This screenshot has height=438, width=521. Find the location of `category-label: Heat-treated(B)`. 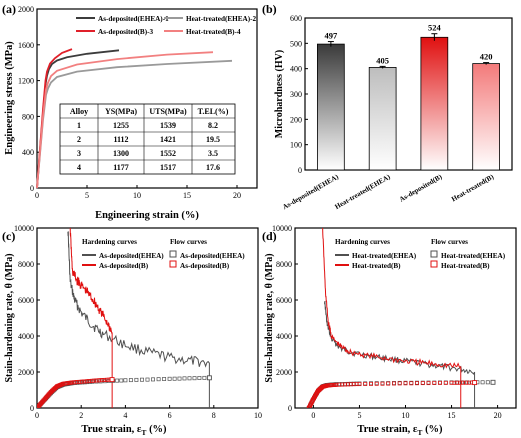

category-label: Heat-treated(B) is located at coordinates (473, 187).